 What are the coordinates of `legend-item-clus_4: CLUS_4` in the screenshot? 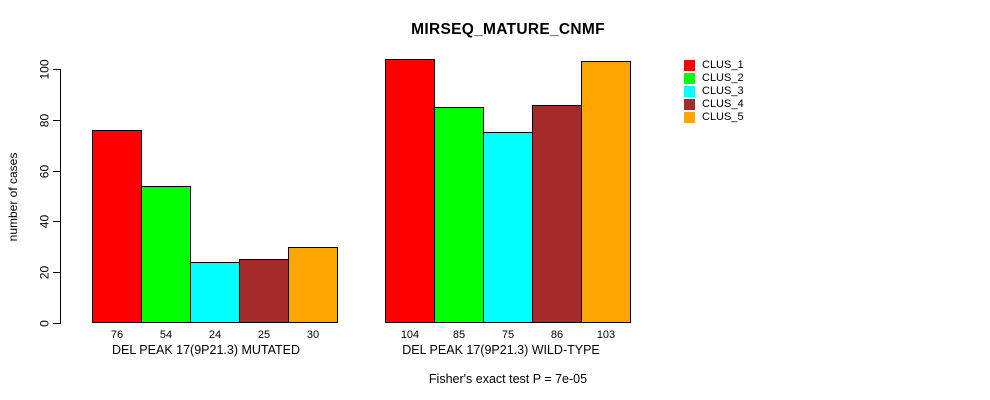 It's located at (714, 104).